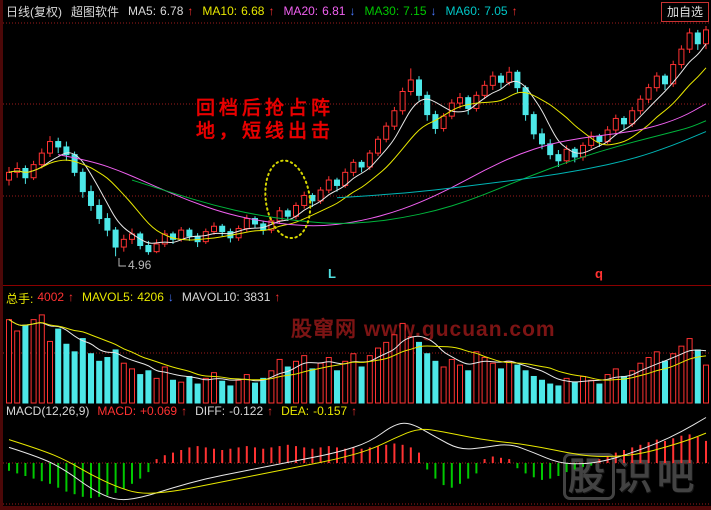 The width and height of the screenshot is (711, 510). What do you see at coordinates (599, 273) in the screenshot?
I see `marker-q: q` at bounding box center [599, 273].